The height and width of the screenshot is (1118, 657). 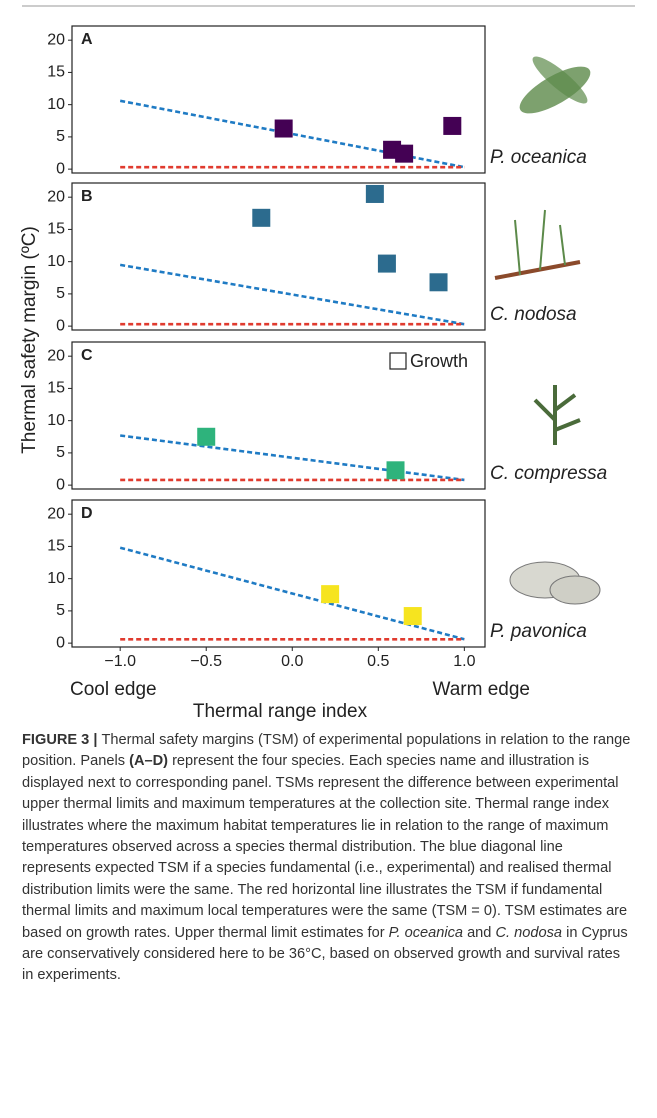 What do you see at coordinates (529, 932) in the screenshot?
I see `caption-text: C. nodosa` at bounding box center [529, 932].